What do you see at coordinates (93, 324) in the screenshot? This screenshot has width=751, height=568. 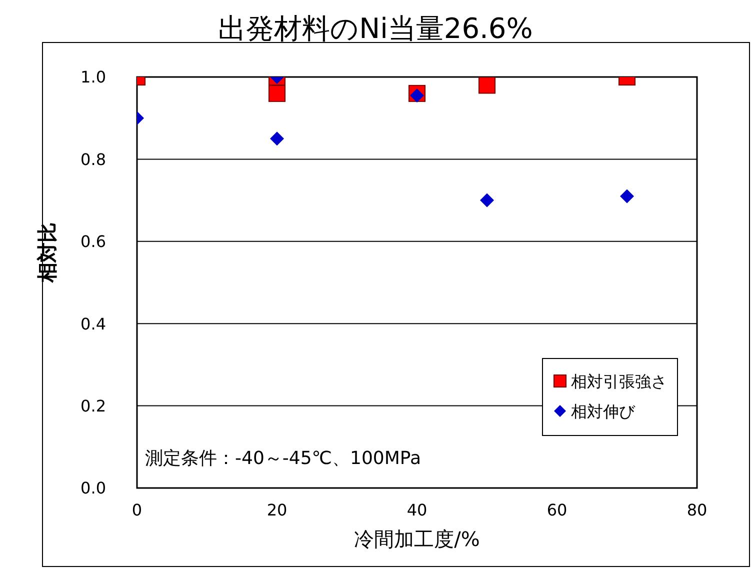 I see `y-tick-label: 0.4` at bounding box center [93, 324].